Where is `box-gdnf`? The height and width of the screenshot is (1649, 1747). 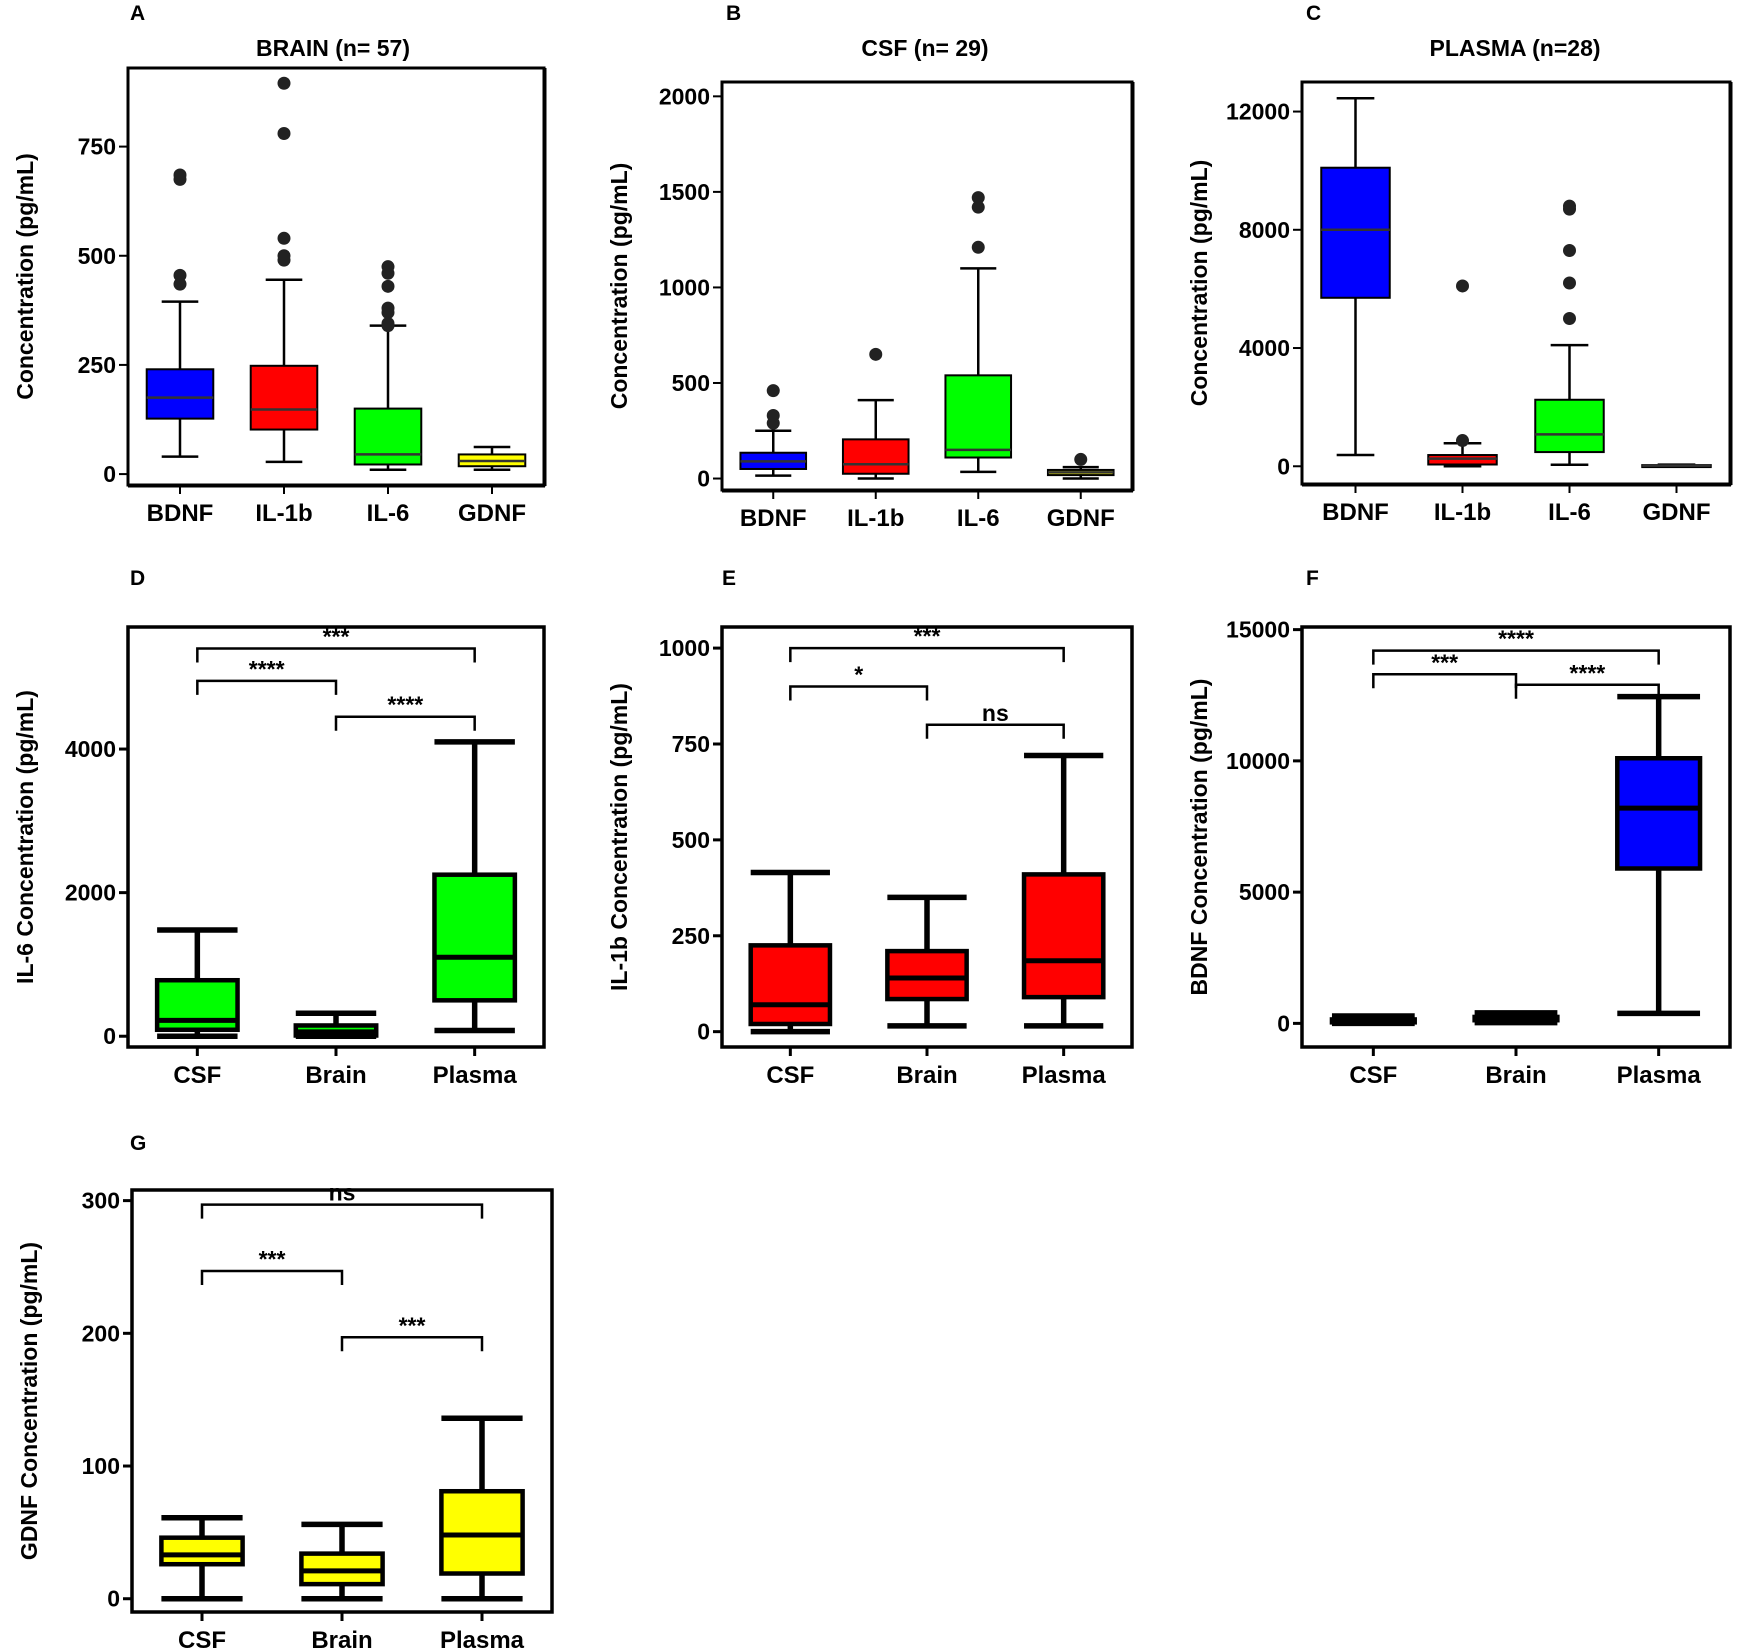
box-gdnf is located at coordinates (1080, 466).